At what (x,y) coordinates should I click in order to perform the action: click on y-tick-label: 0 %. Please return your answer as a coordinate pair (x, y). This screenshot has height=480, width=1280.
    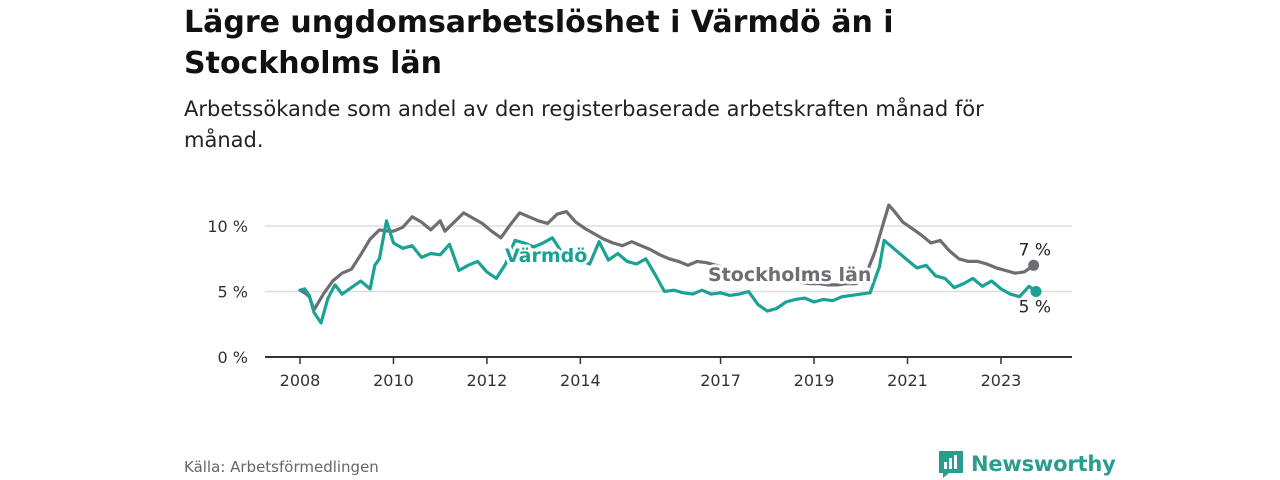
    Looking at the image, I should click on (233, 357).